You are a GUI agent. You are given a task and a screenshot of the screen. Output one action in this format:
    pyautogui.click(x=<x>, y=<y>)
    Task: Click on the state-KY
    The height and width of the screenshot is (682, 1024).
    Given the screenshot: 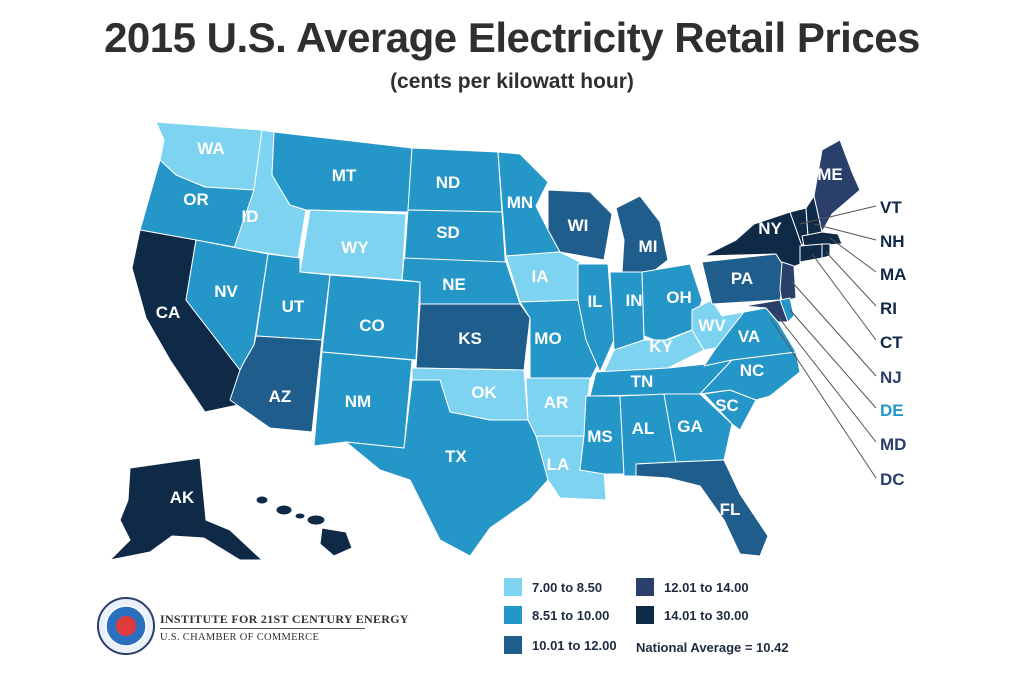 What is the action you would take?
    pyautogui.click(x=654, y=351)
    